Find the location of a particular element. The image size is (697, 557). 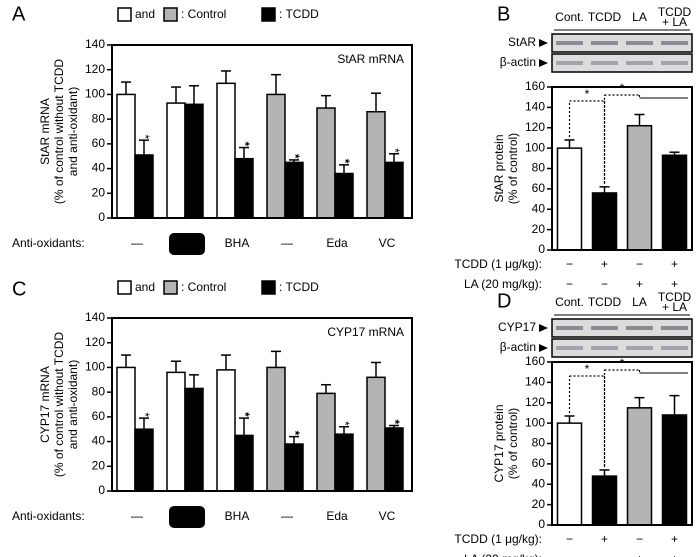

chart-title: CYP17 mRNA is located at coordinates (365, 332).